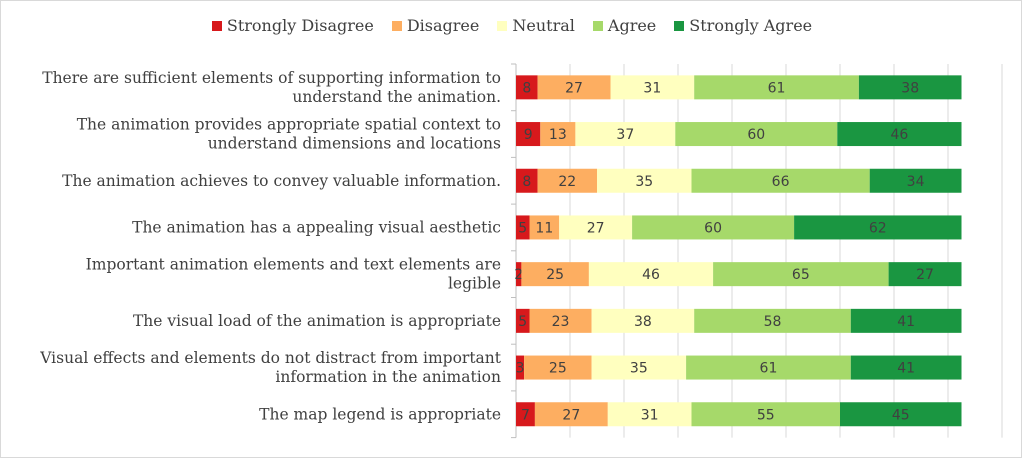 The image size is (1022, 458). I want to click on data-label: 9, so click(528, 135).